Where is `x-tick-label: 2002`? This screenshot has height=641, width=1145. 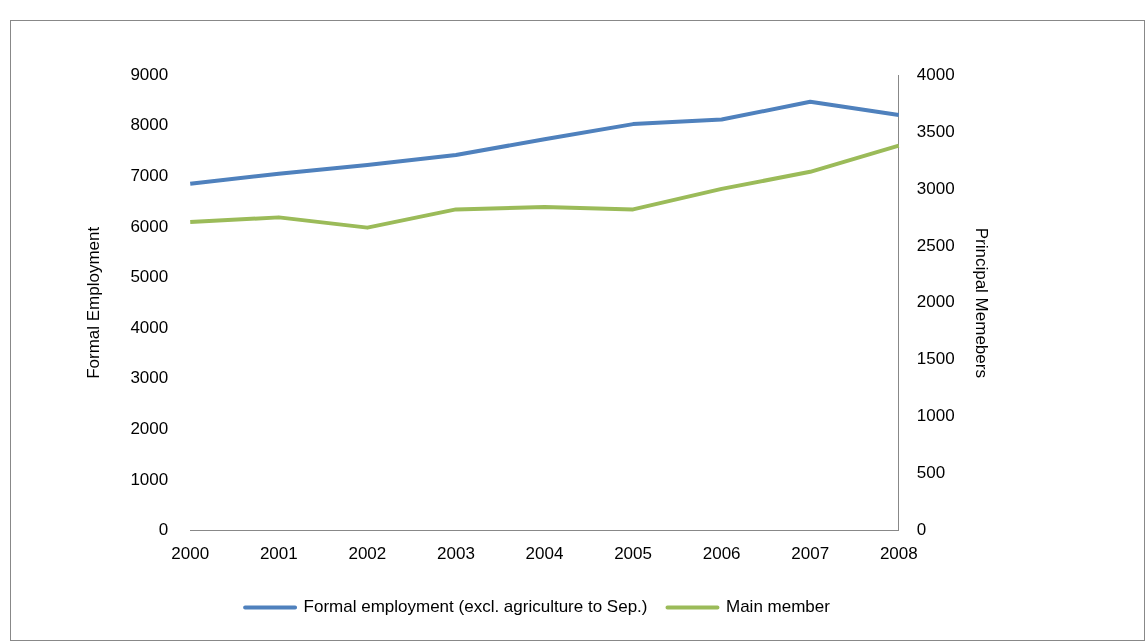 x-tick-label: 2002 is located at coordinates (367, 554).